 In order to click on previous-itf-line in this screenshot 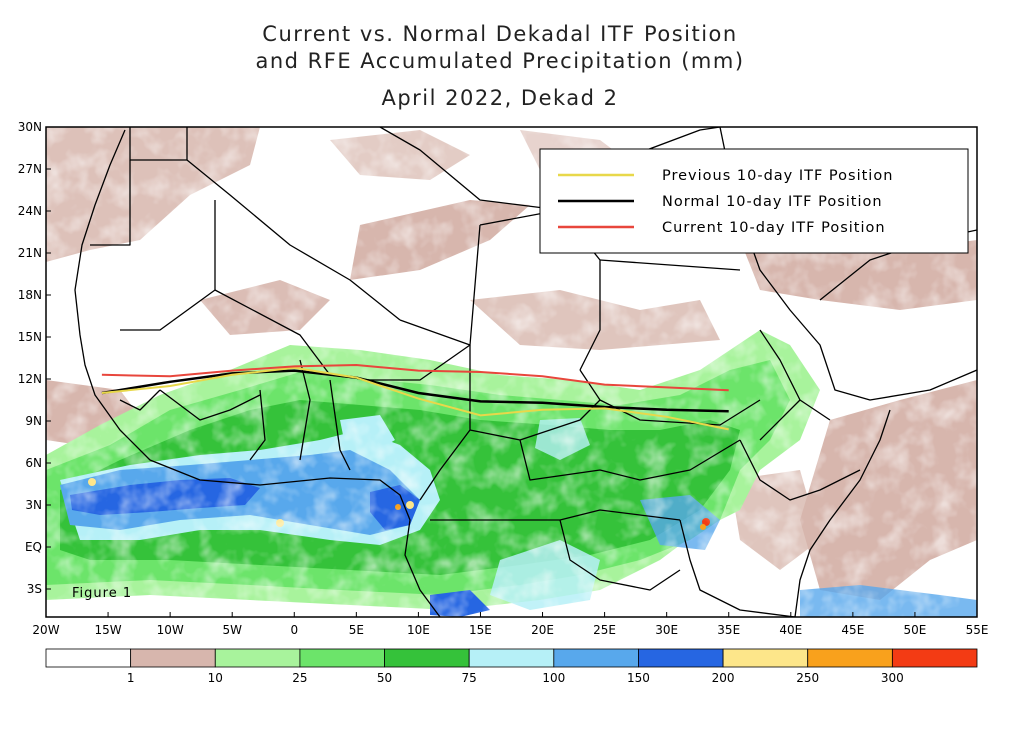, I will do `click(415, 398)`.